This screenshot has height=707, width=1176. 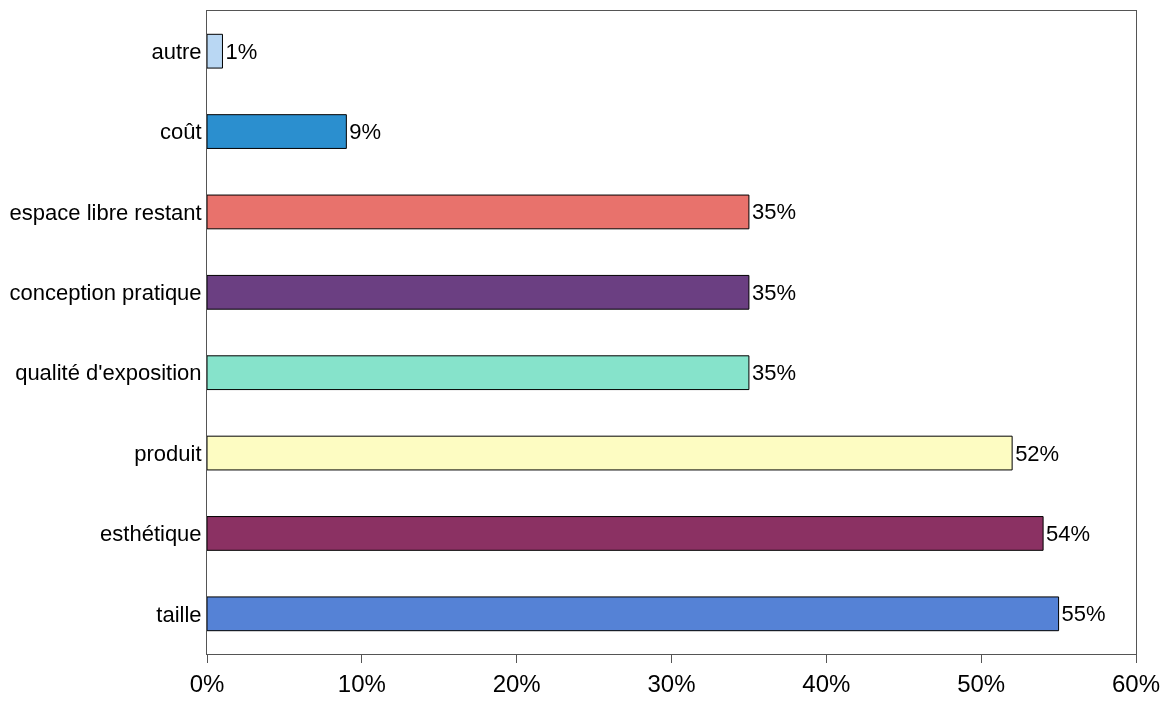 I want to click on x-tick-label: 50%, so click(x=981, y=683).